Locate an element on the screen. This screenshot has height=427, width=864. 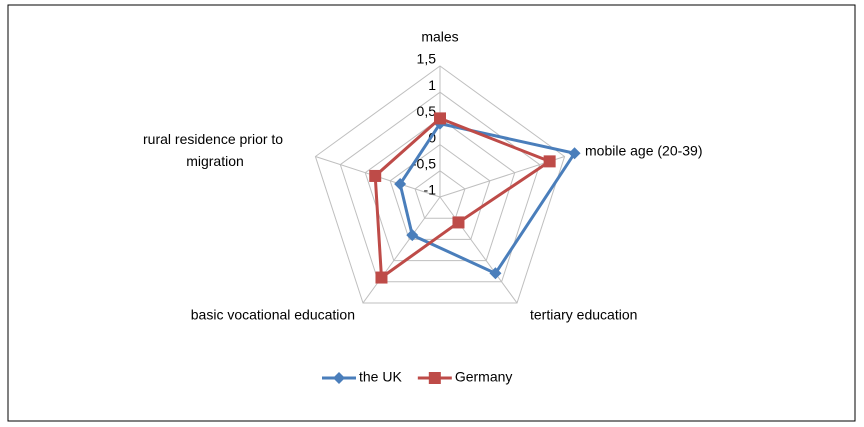
category-label: tertiary education is located at coordinates (583, 315).